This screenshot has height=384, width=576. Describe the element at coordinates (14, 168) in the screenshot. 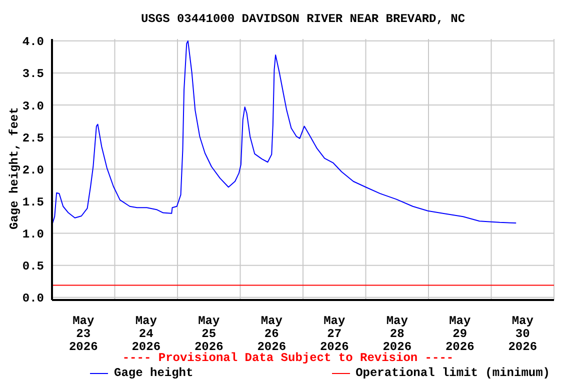

I see `y-axis-title: Gage height, feet` at that location.